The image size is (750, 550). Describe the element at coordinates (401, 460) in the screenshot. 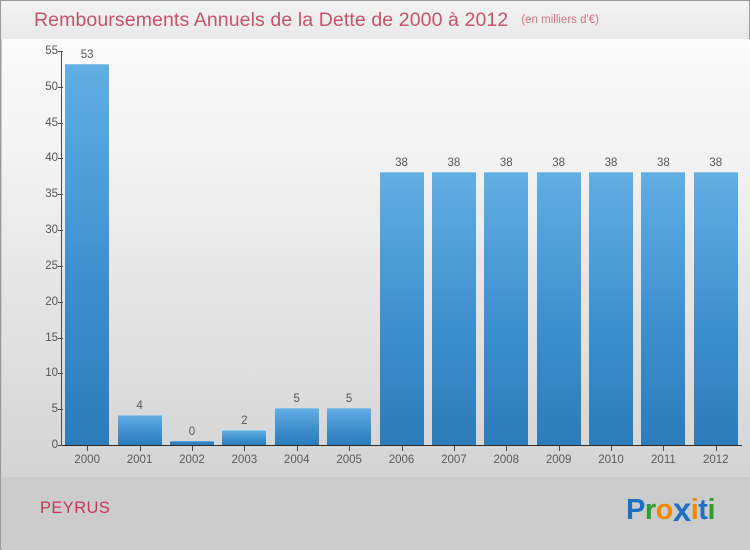

I see `x-axis-label: 2006` at that location.